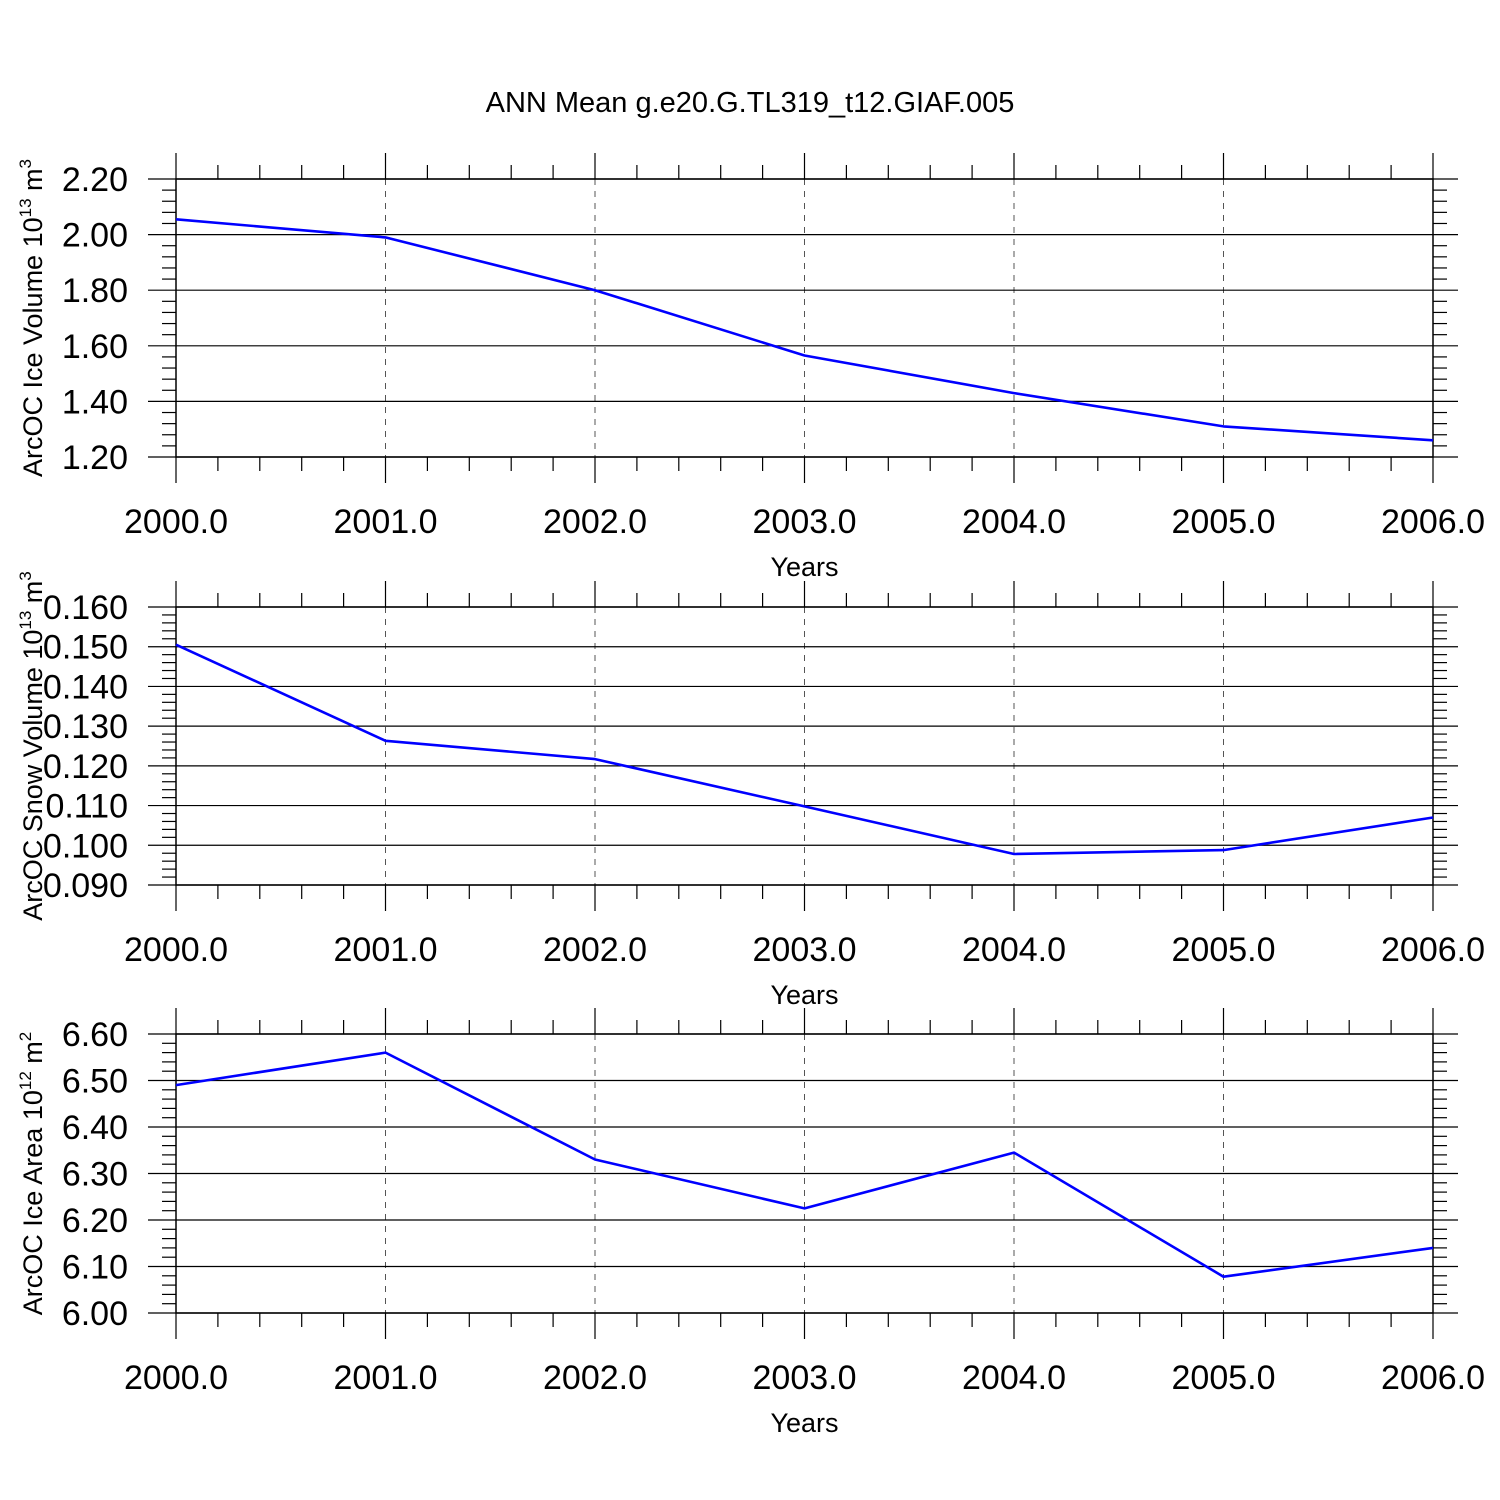  Describe the element at coordinates (25, 1036) in the screenshot. I see `y-axis-label-exponent: 2` at that location.